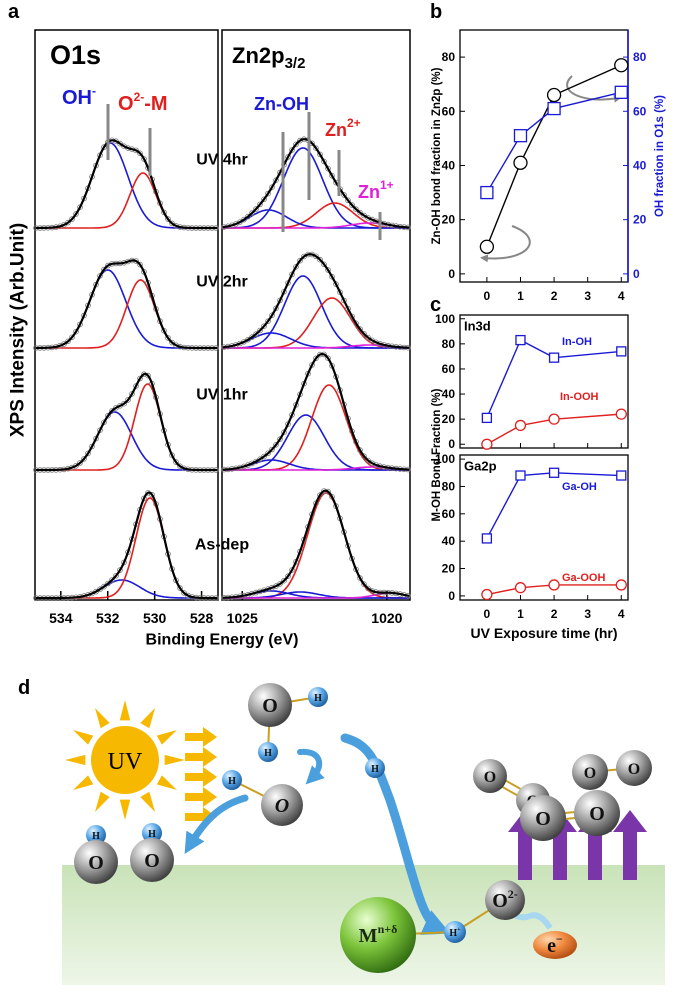  What do you see at coordinates (354, 123) in the screenshot?
I see `peak-label-part: 2+` at bounding box center [354, 123].